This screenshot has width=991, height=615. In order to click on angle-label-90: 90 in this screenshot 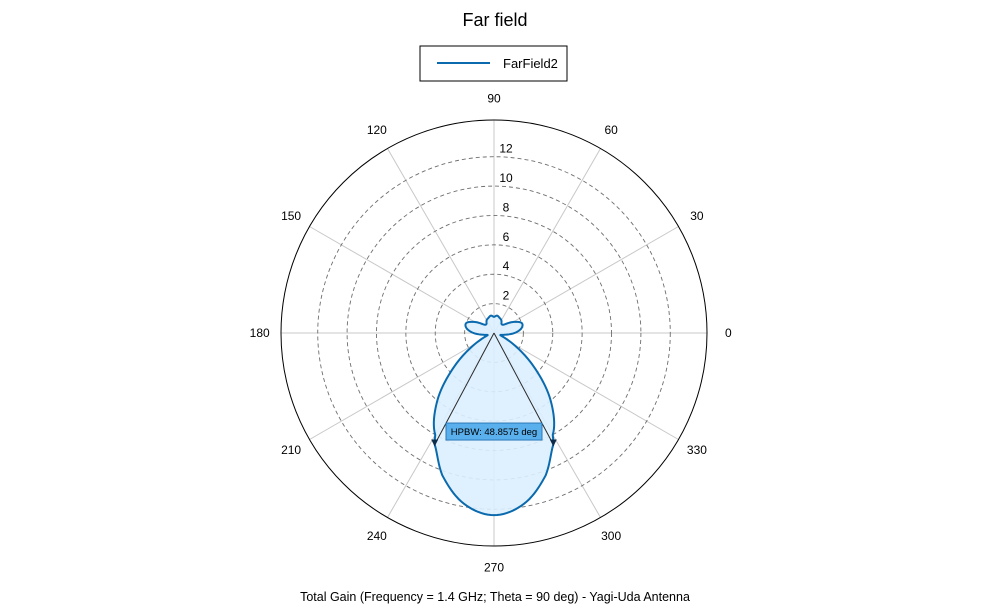, I will do `click(494, 99)`.